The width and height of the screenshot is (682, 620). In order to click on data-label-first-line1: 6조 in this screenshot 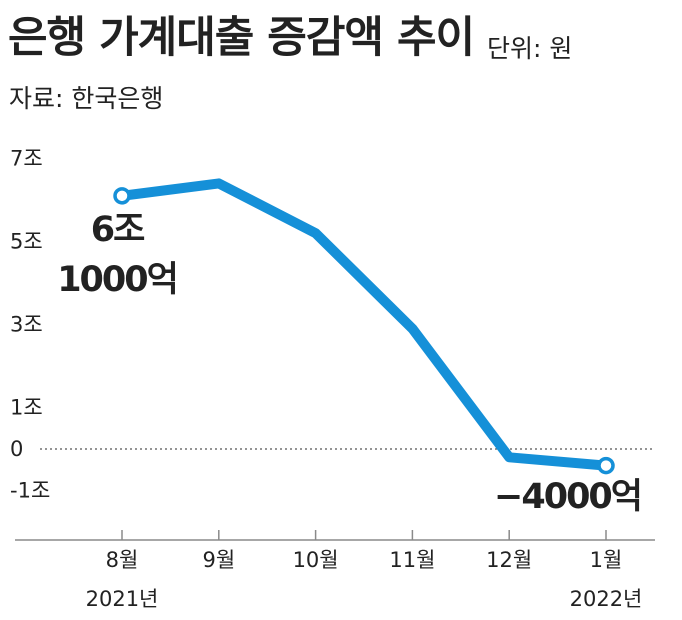, I will do `click(118, 230)`.